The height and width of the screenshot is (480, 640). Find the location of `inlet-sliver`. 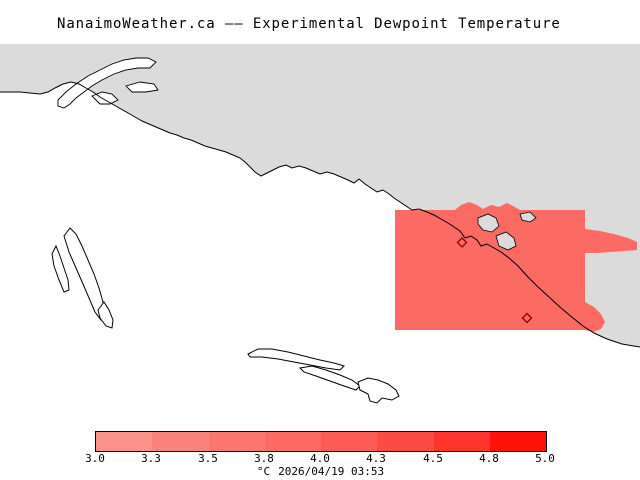

inlet-sliver is located at coordinates (142, 87).